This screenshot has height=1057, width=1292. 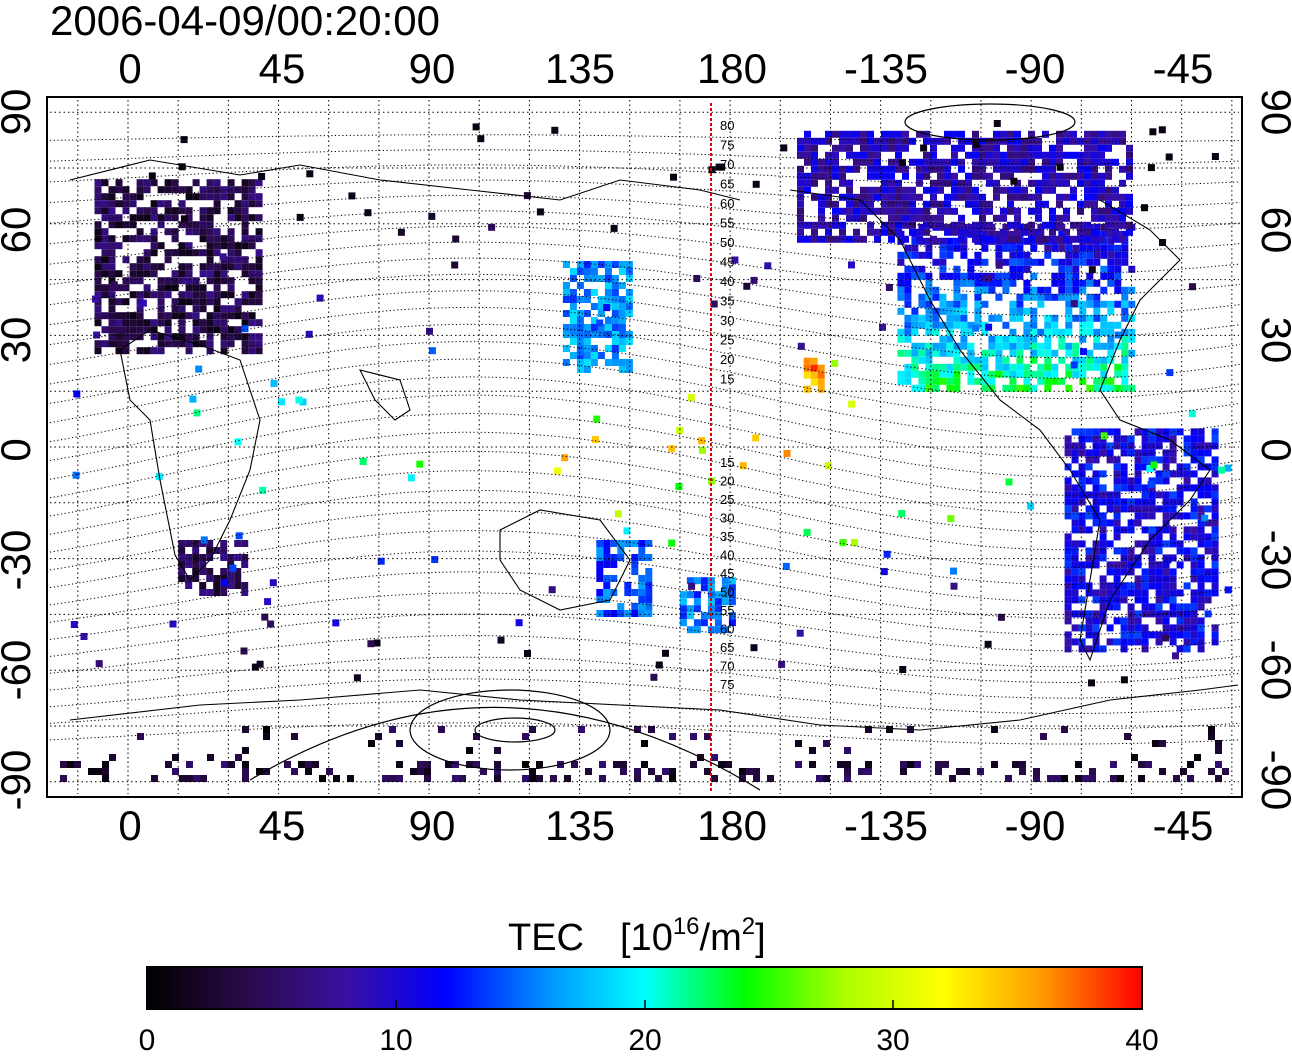 What do you see at coordinates (760, 938) in the screenshot?
I see `colorbar-unit-close: ]` at bounding box center [760, 938].